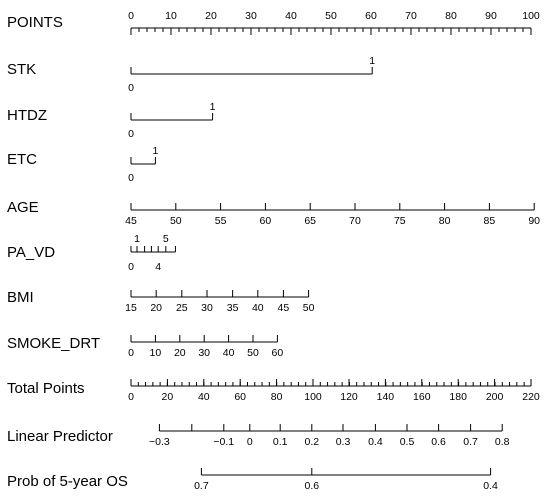 The image size is (550, 503). What do you see at coordinates (166, 239) in the screenshot?
I see `tick-label-pa_vd: 5` at bounding box center [166, 239].